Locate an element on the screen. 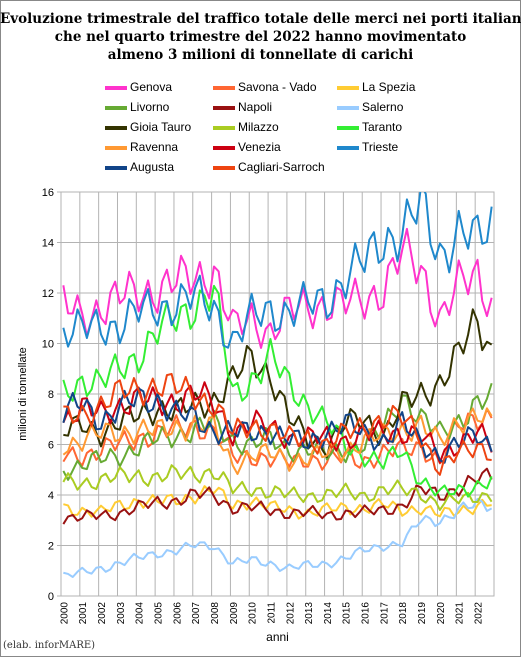 This screenshot has height=657, width=521. series-line-napoli is located at coordinates (277, 496).